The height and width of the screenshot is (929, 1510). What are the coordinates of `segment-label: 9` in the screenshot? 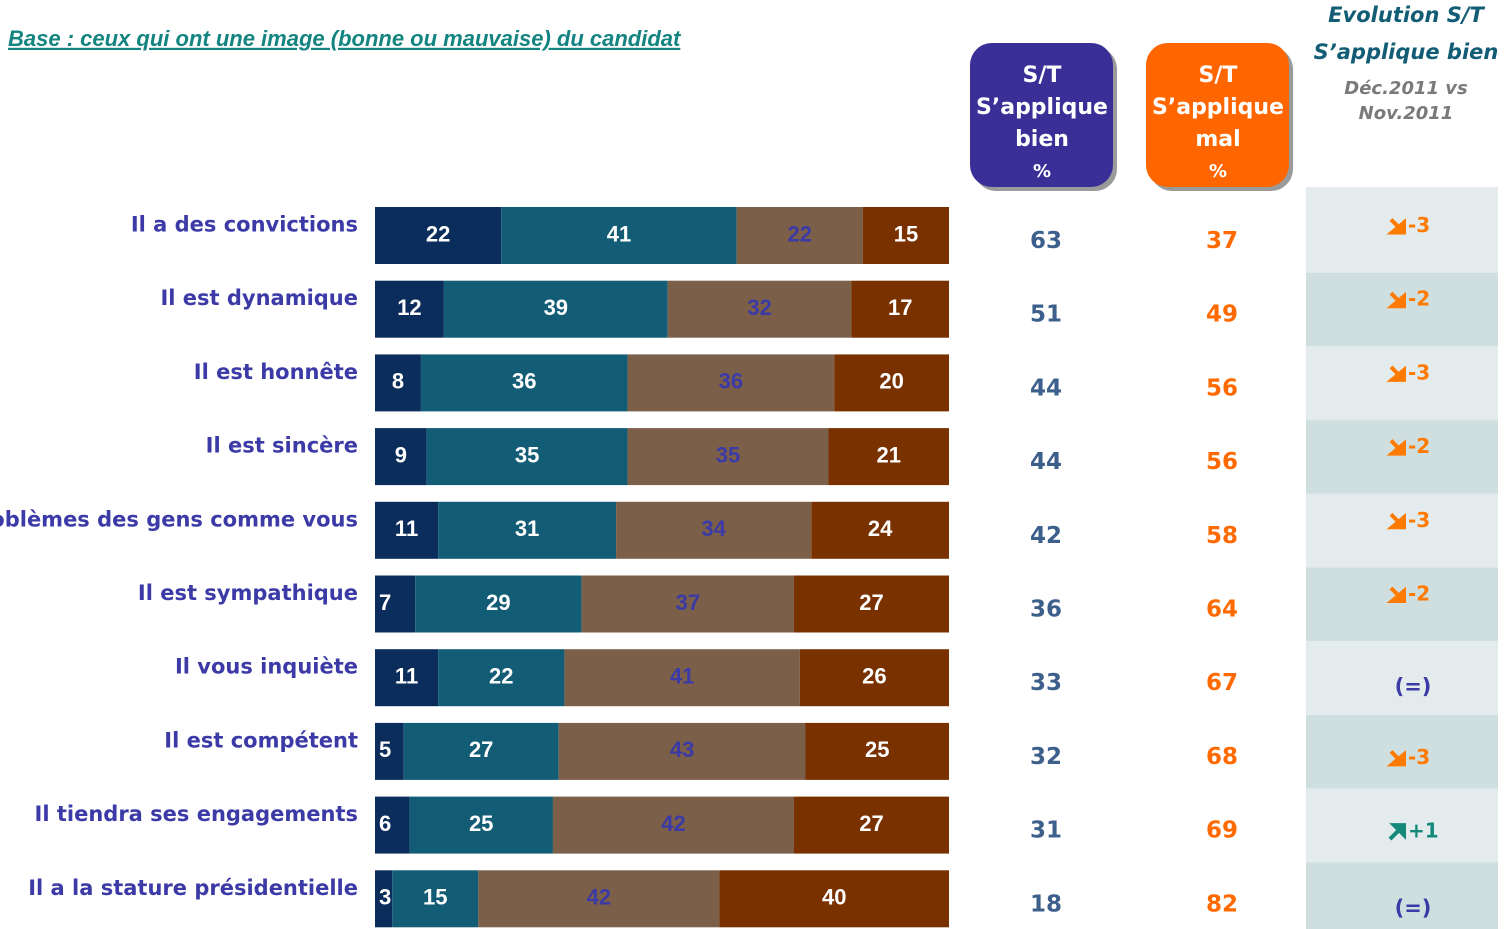 It's located at (401, 454).